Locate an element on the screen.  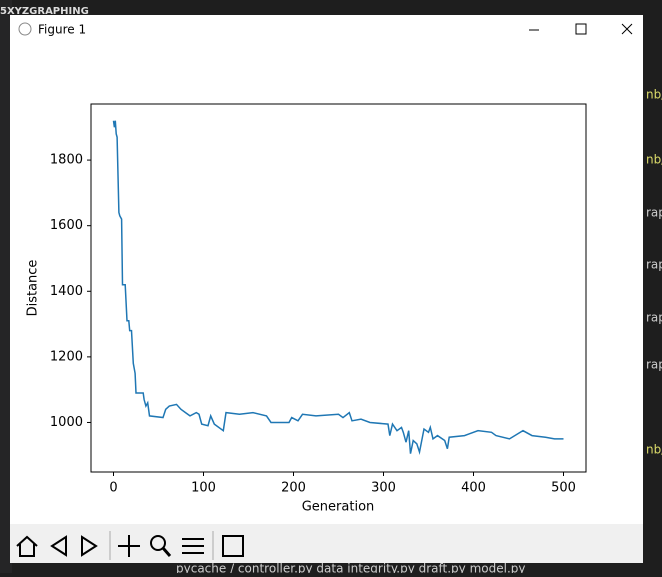
x-axis-label: Generation is located at coordinates (338, 507).